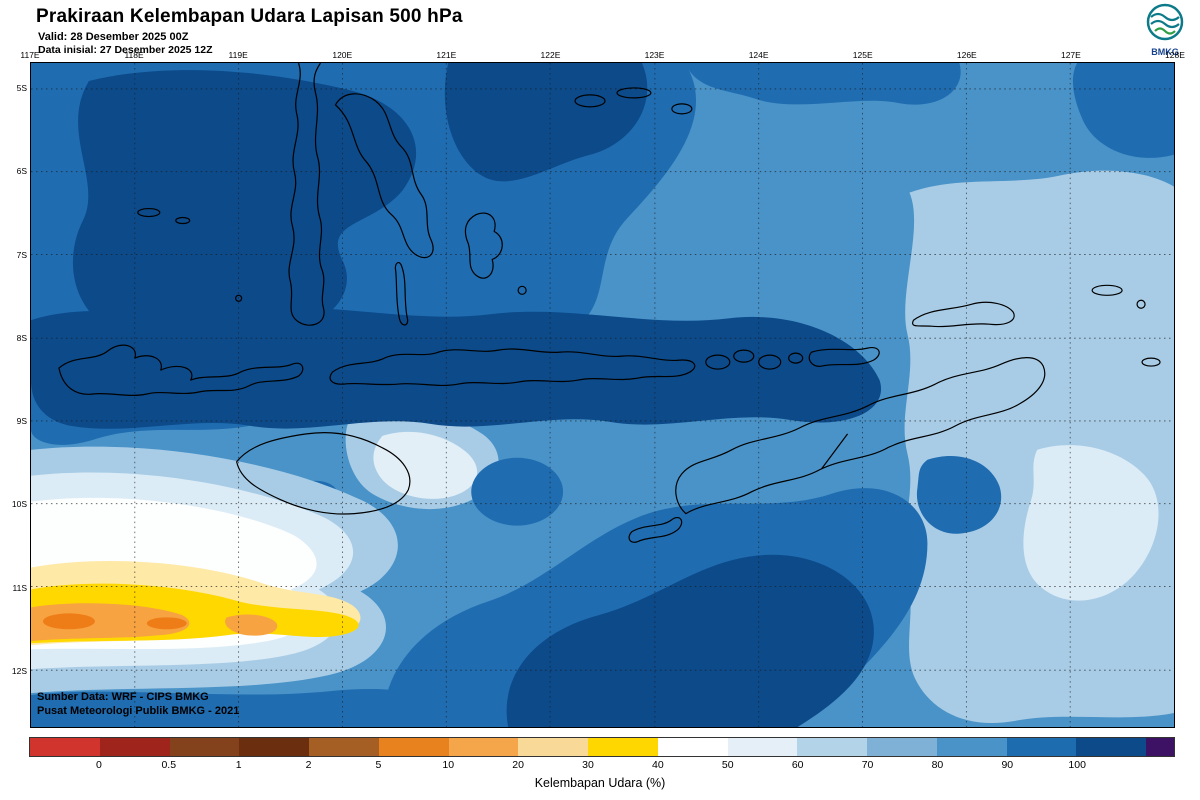  Describe the element at coordinates (21, 88) in the screenshot. I see `lat-label: 5S` at that location.